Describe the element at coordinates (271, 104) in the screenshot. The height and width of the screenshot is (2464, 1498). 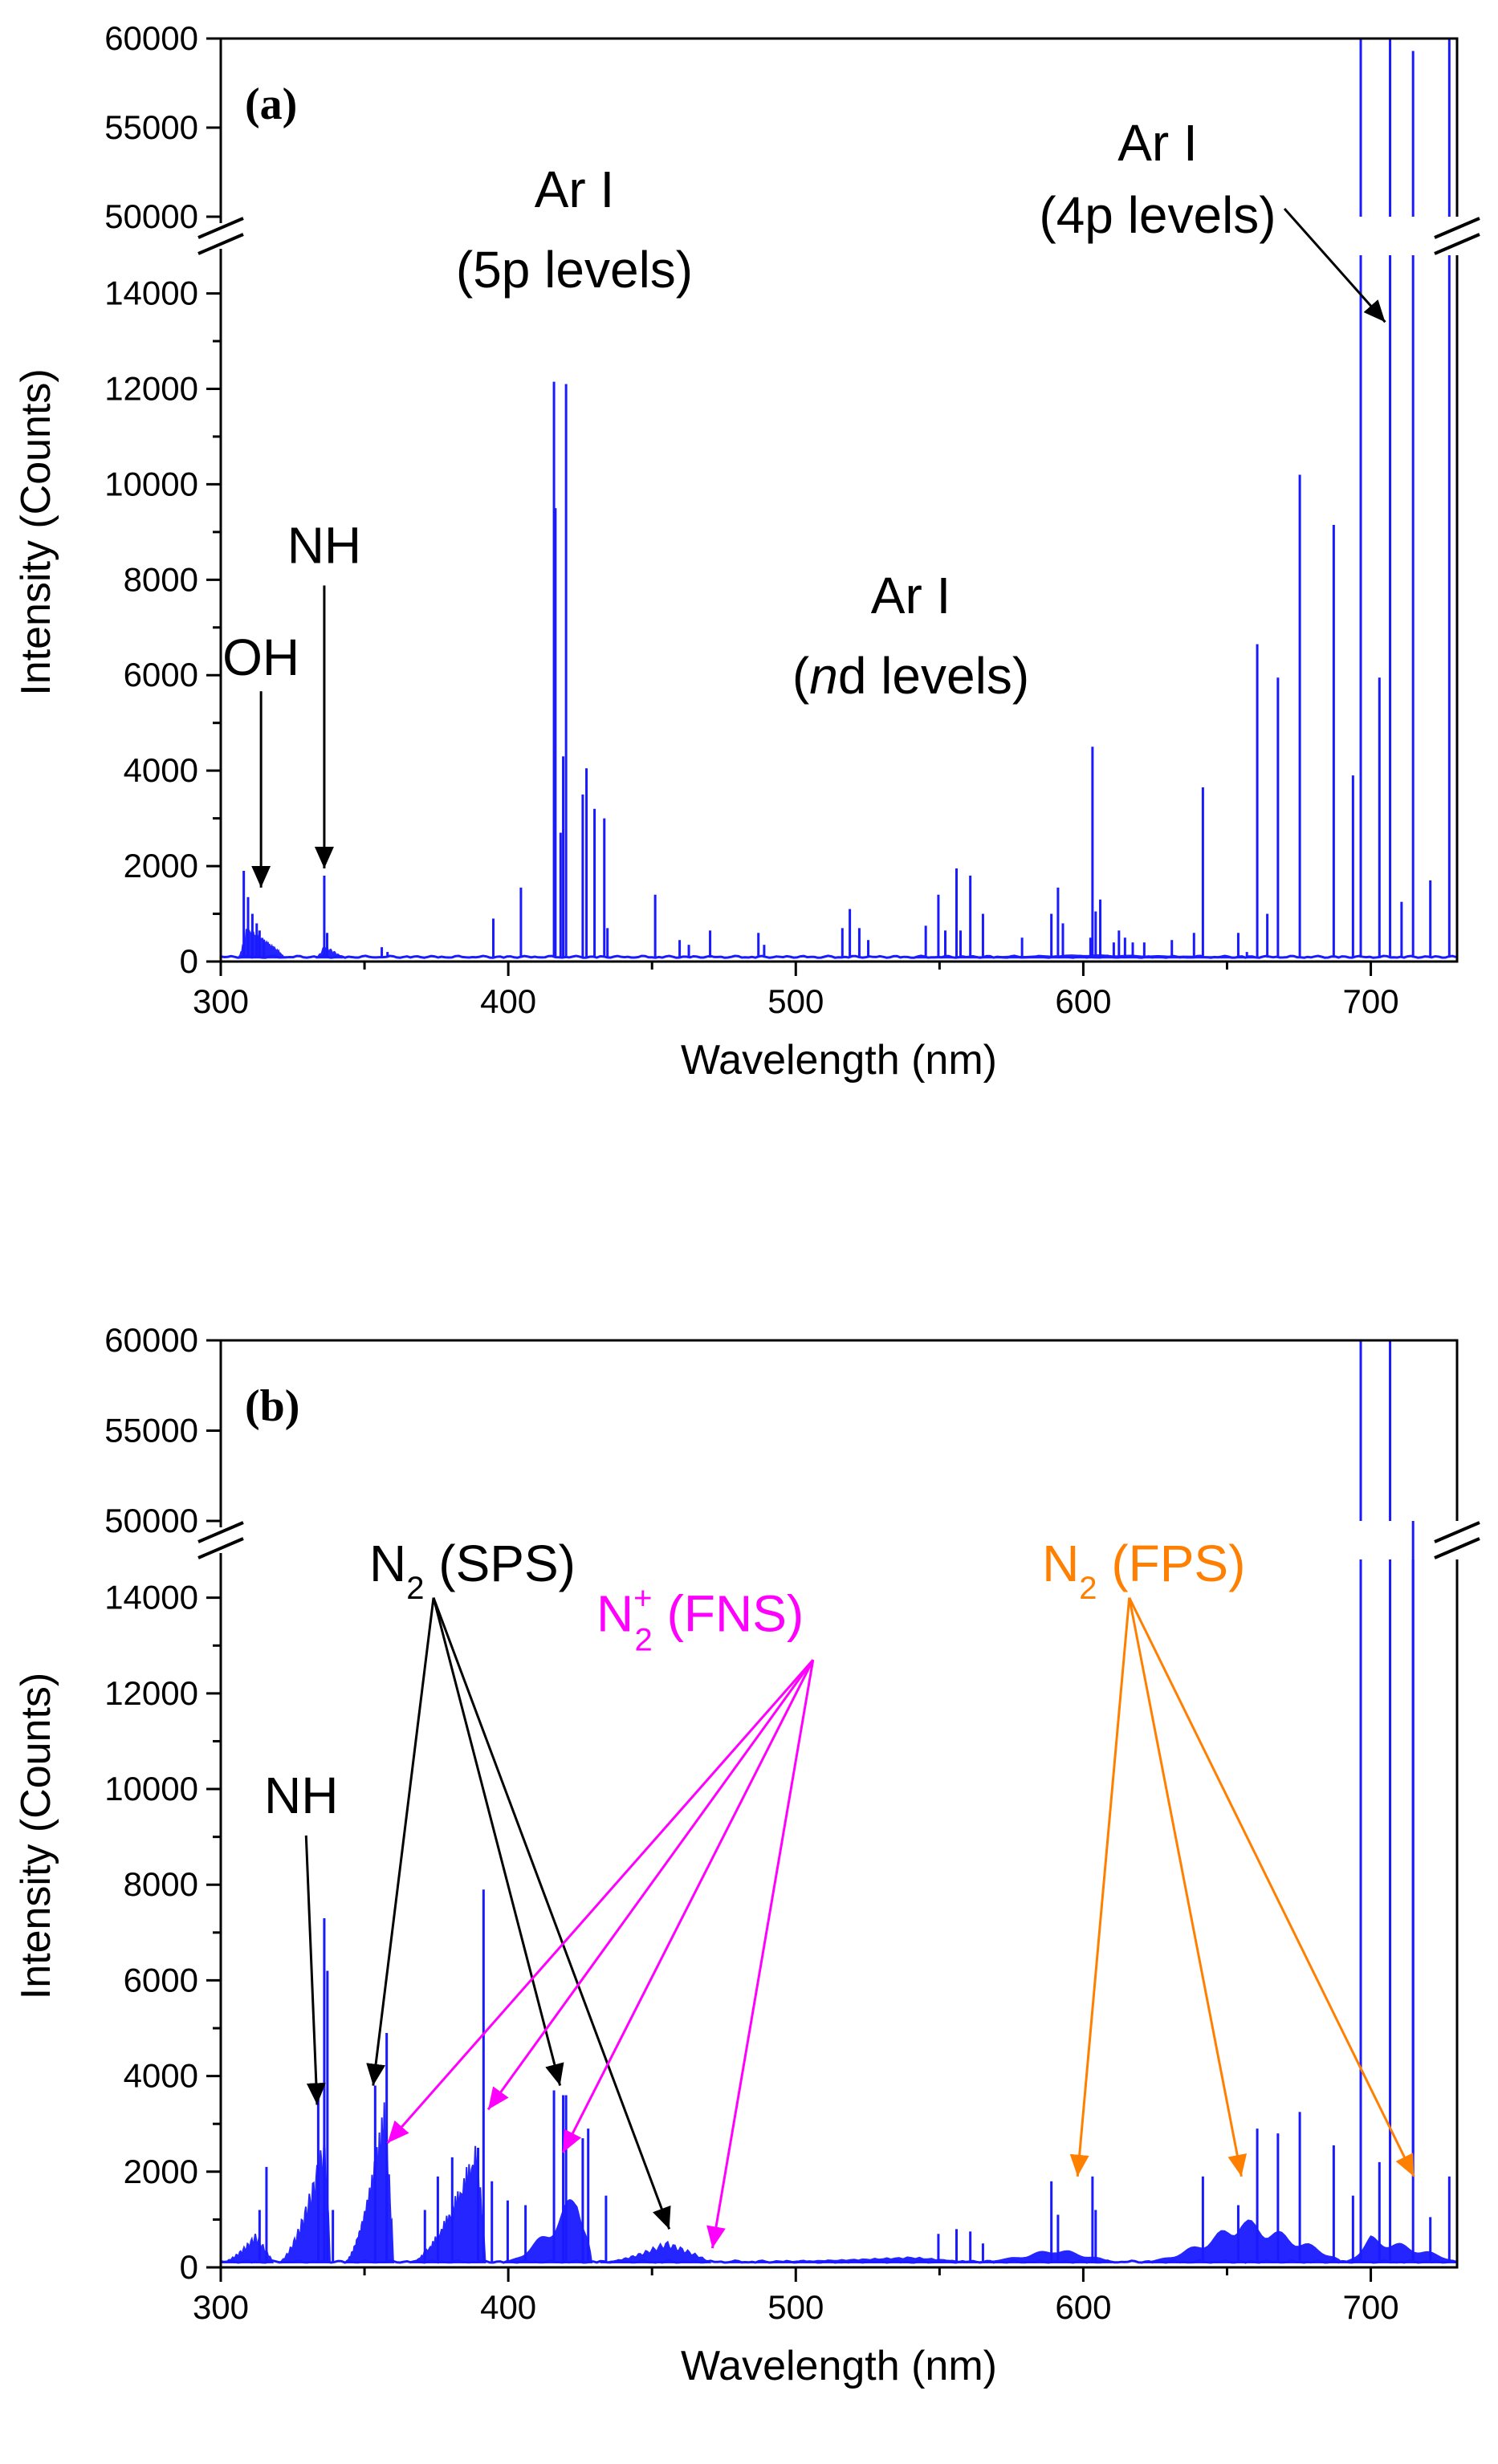
I see `panel-label: (a)` at that location.